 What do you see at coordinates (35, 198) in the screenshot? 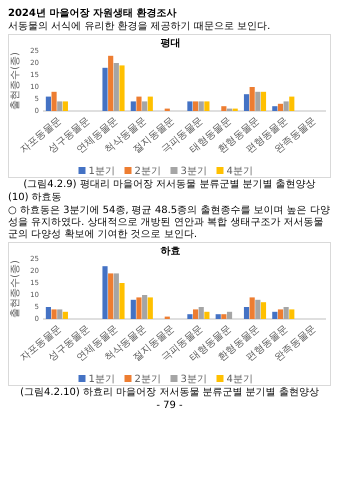
I see `text: (10) 하효동` at bounding box center [35, 198].